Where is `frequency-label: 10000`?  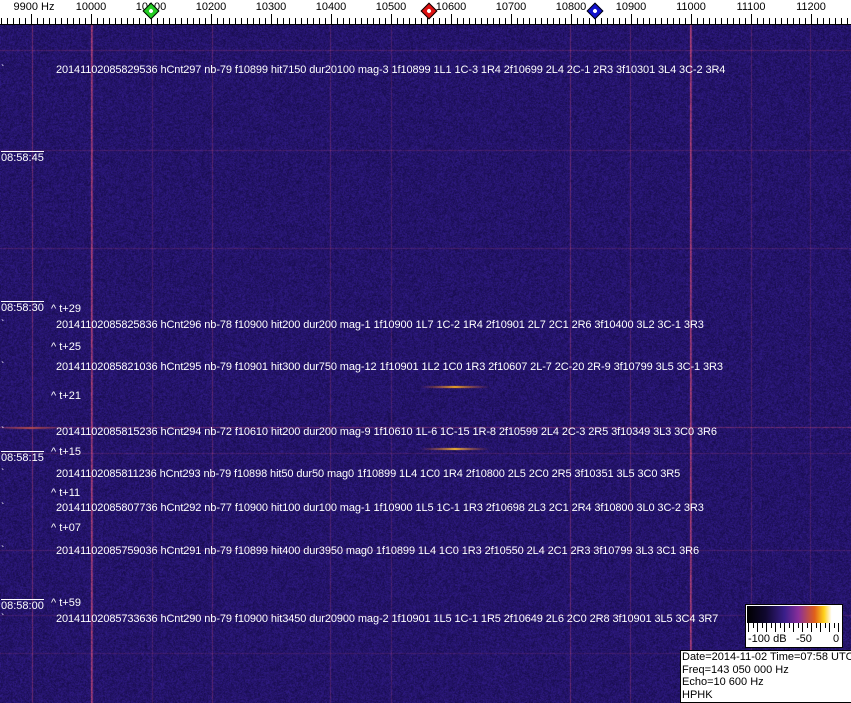 frequency-label: 10000 is located at coordinates (91, 7).